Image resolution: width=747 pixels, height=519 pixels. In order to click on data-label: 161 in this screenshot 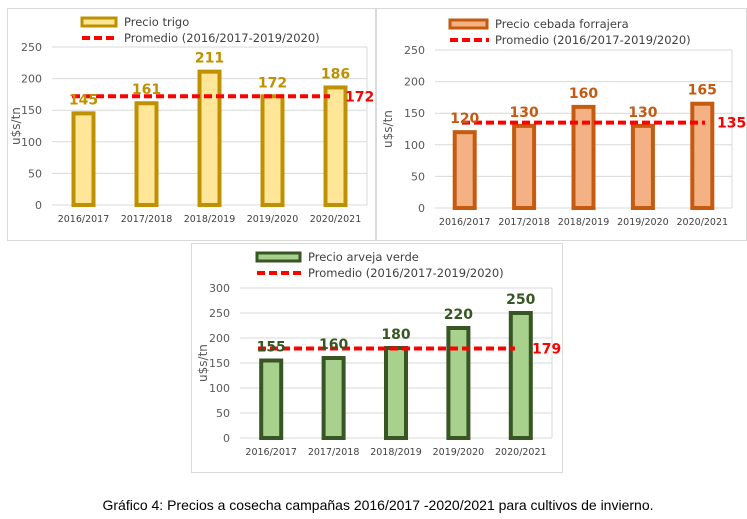, I will do `click(146, 90)`.